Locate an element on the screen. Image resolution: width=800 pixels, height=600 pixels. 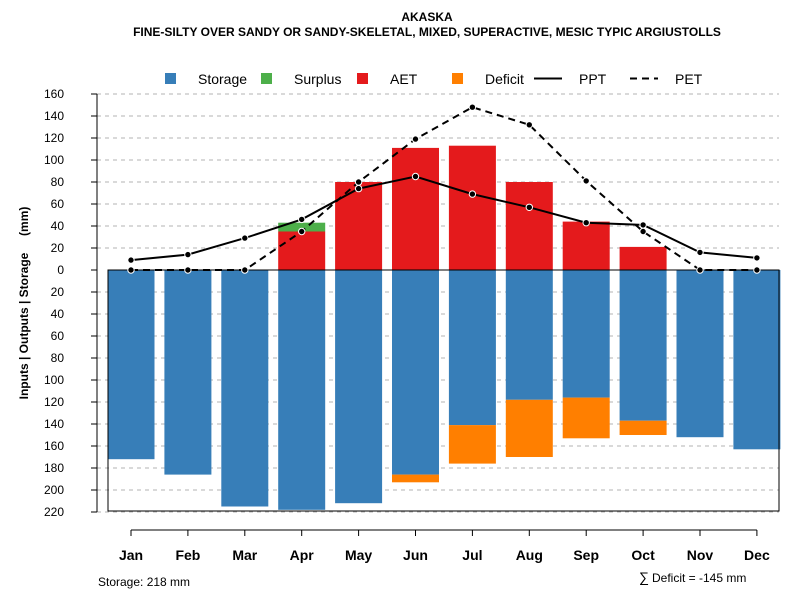
legend-label: PPT is located at coordinates (593, 79).